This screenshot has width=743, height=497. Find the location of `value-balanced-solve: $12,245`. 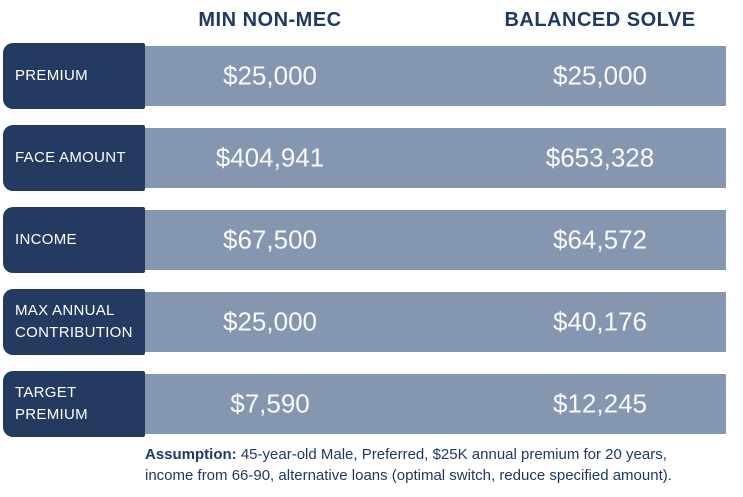

value-balanced-solve: $12,245 is located at coordinates (600, 403).